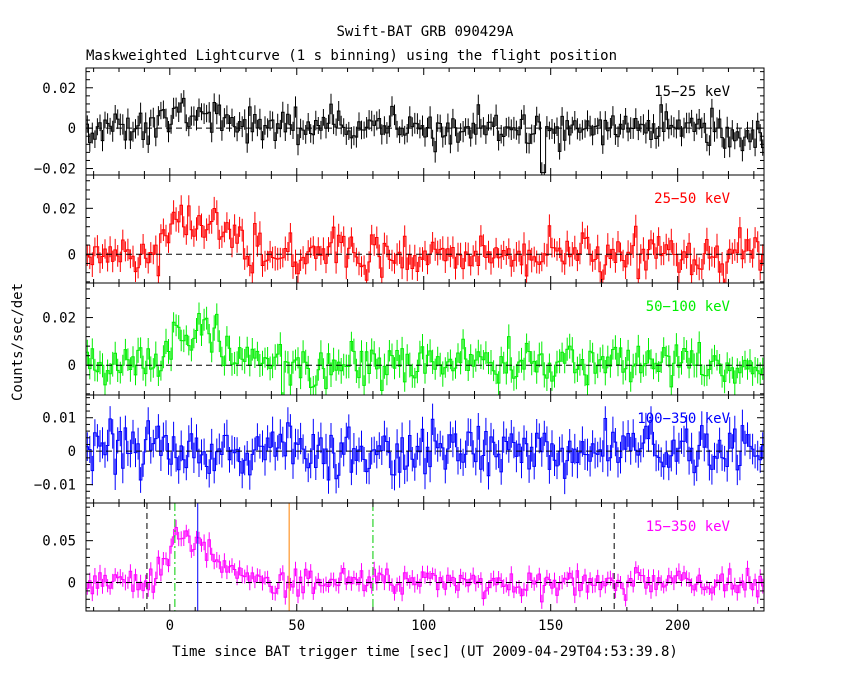 The width and height of the screenshot is (850, 680). I want to click on y-axis-label: Counts/sec/det, so click(18, 342).